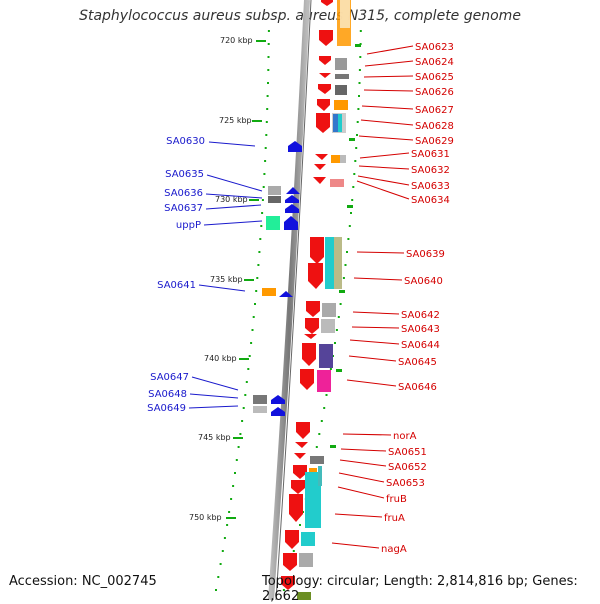  I want to click on gene-label: SA0633, so click(430, 186).